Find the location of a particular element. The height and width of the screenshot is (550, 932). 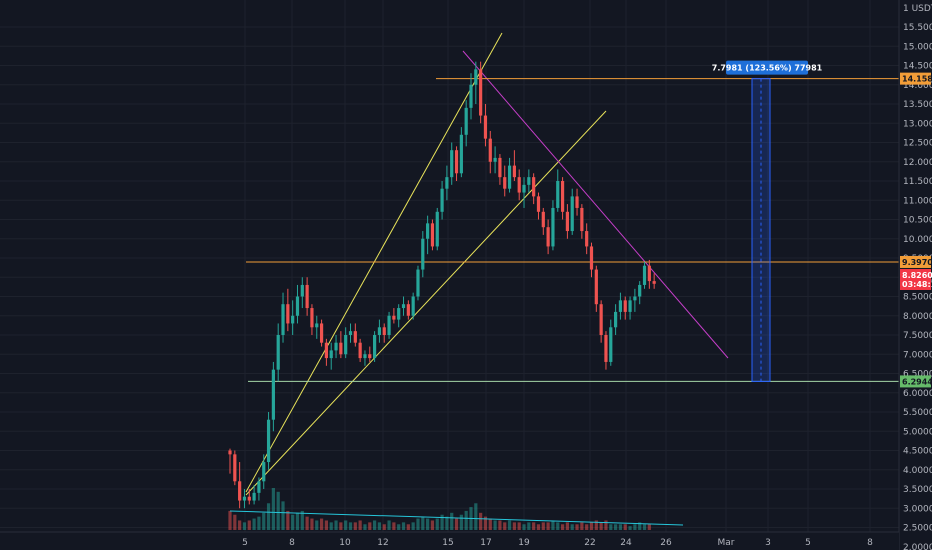

measure-label-text: 7.7981 (123.56%) 77981 is located at coordinates (767, 68).